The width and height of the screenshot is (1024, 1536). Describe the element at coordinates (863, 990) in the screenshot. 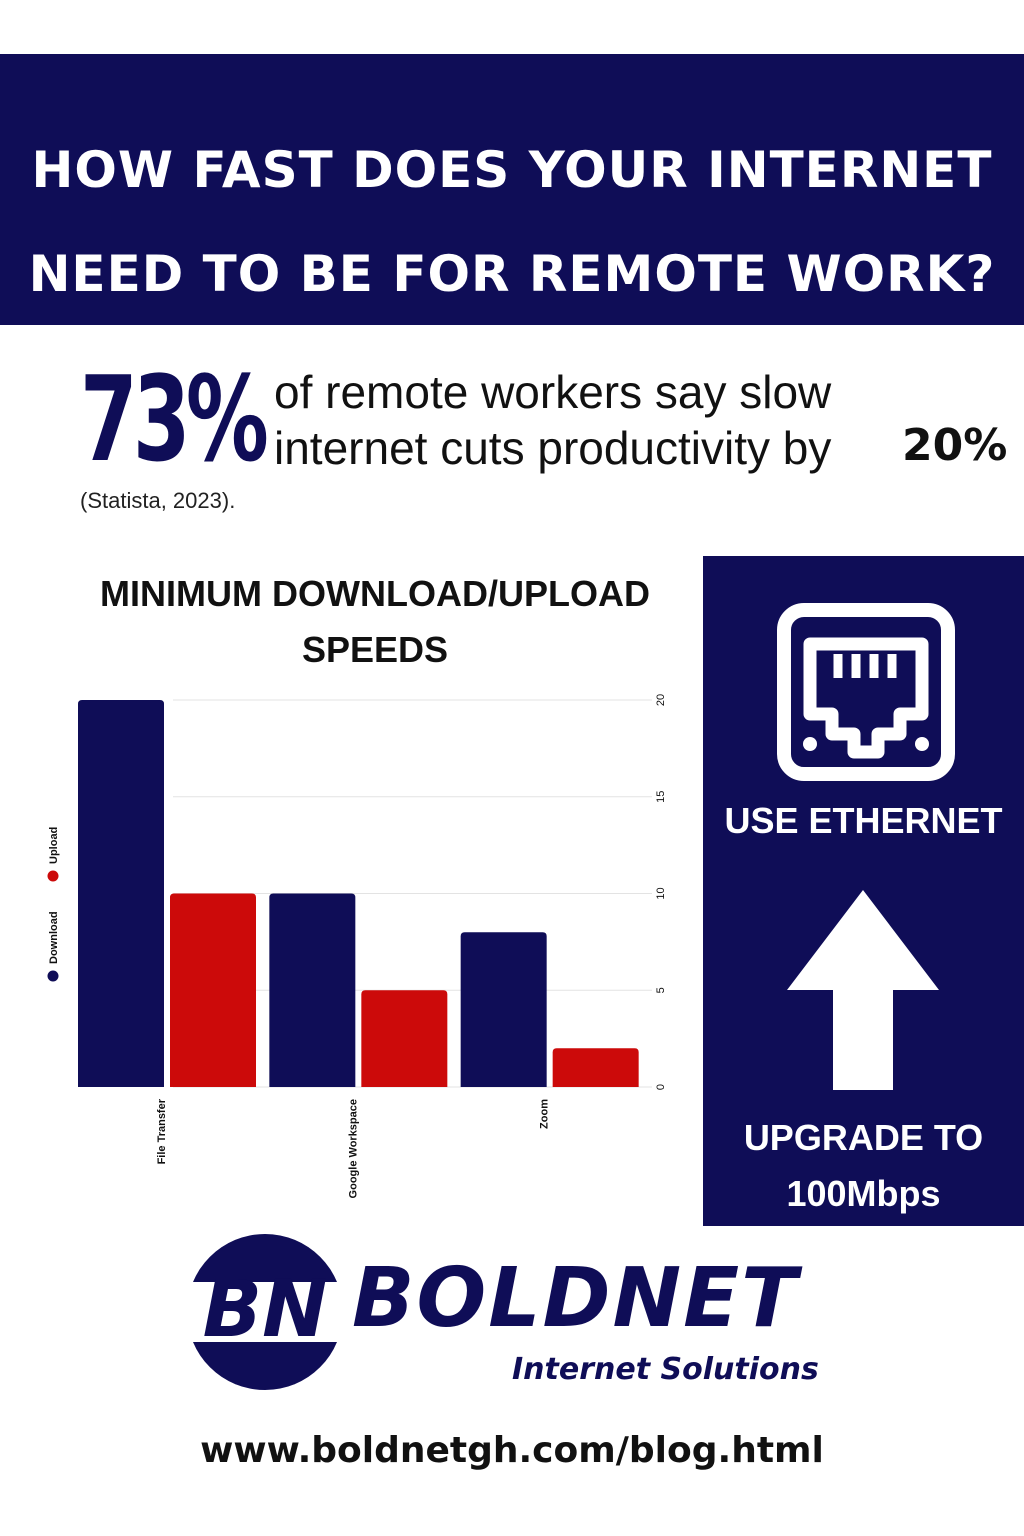

I see `arrow-up-icon` at that location.